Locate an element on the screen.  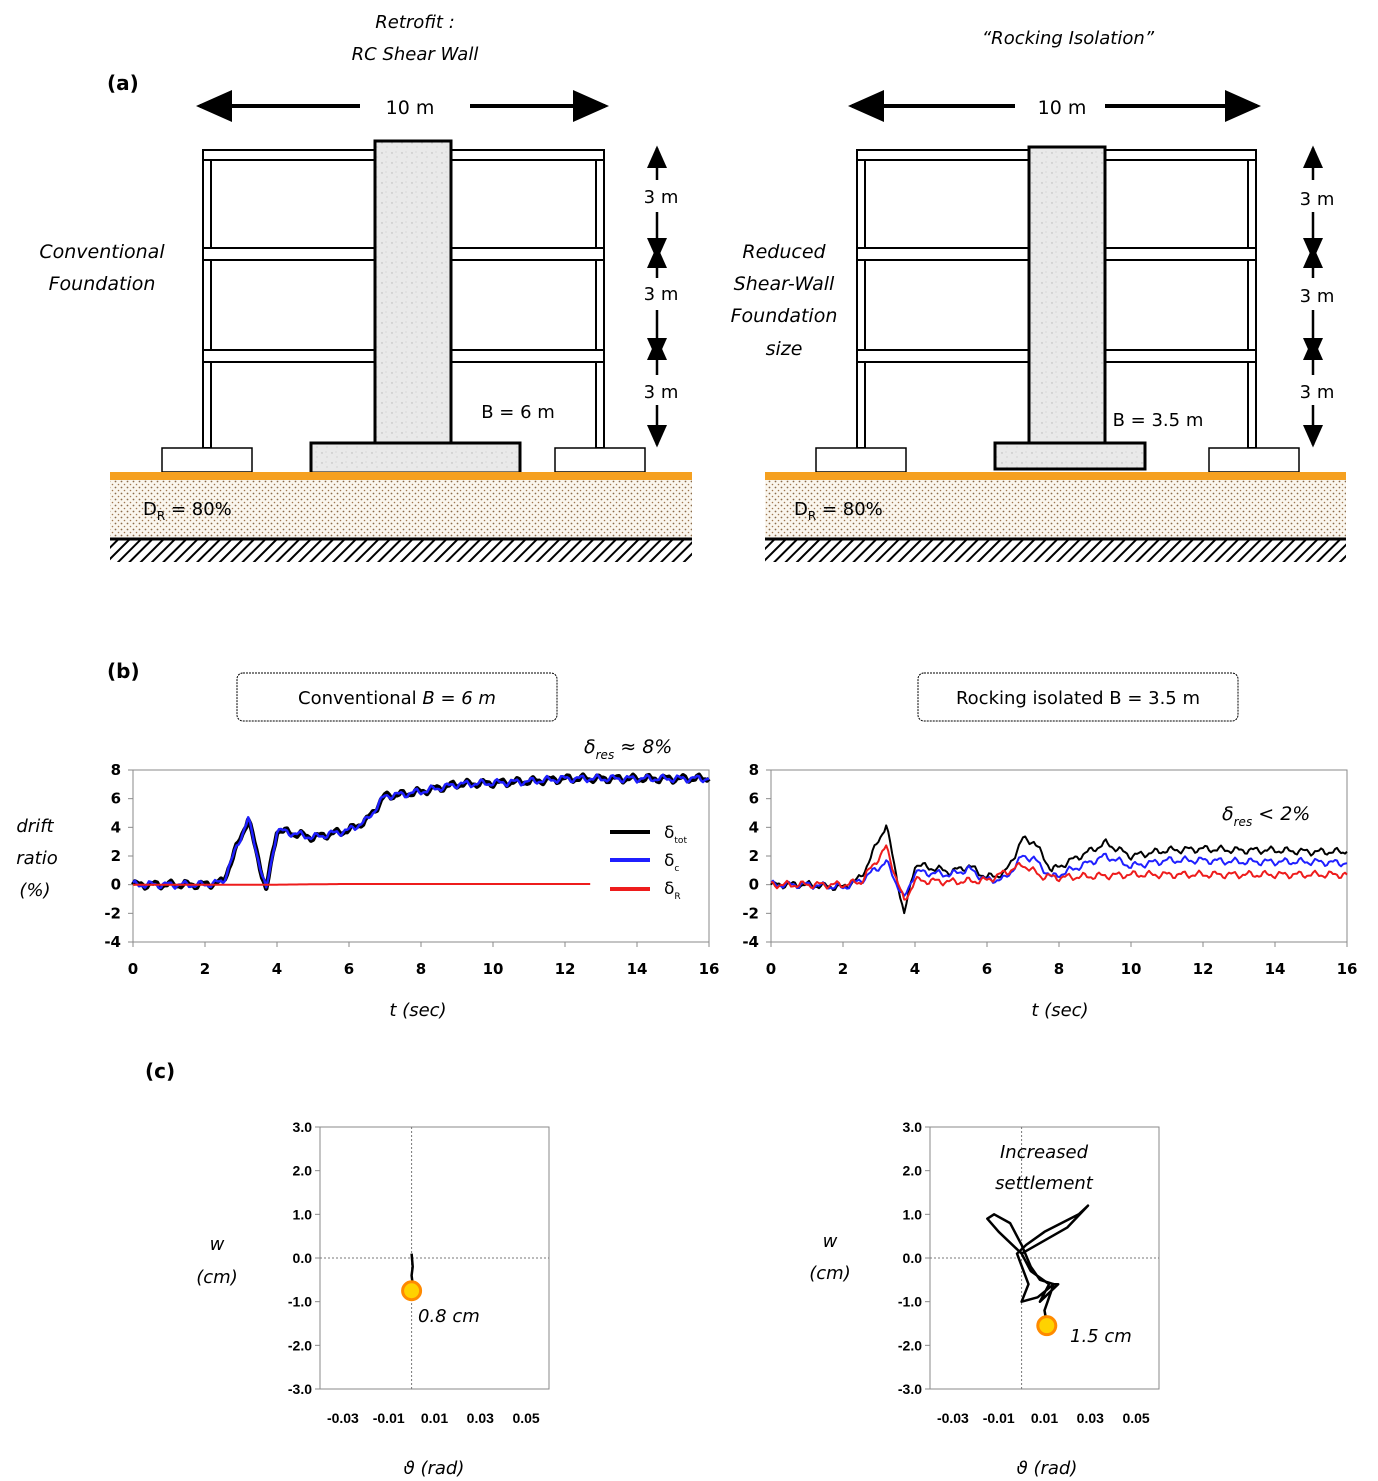
x-tick-label: 0.01 is located at coordinates (434, 1418).